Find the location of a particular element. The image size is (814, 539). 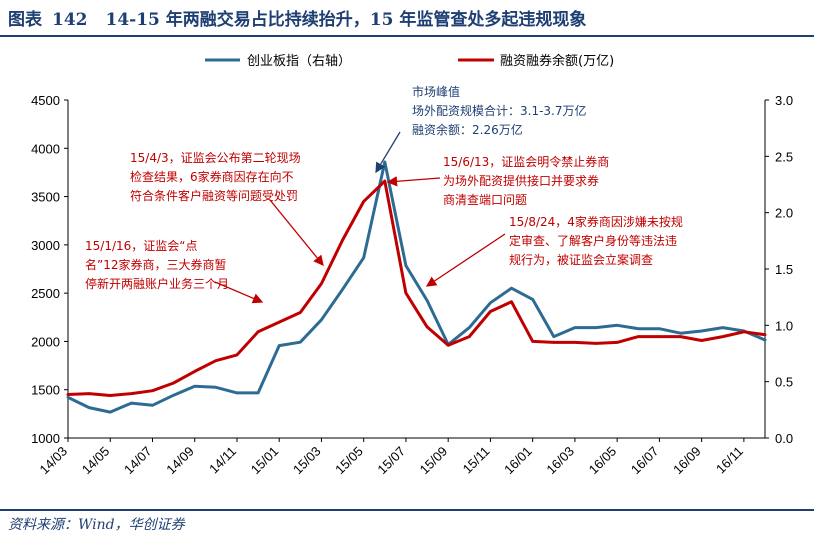

x-tick-label: 15/11 is located at coordinates (476, 460).